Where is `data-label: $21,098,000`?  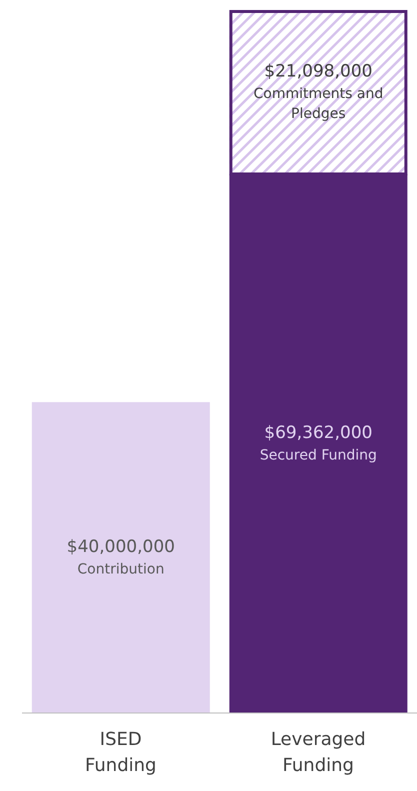 data-label: $21,098,000 is located at coordinates (318, 72).